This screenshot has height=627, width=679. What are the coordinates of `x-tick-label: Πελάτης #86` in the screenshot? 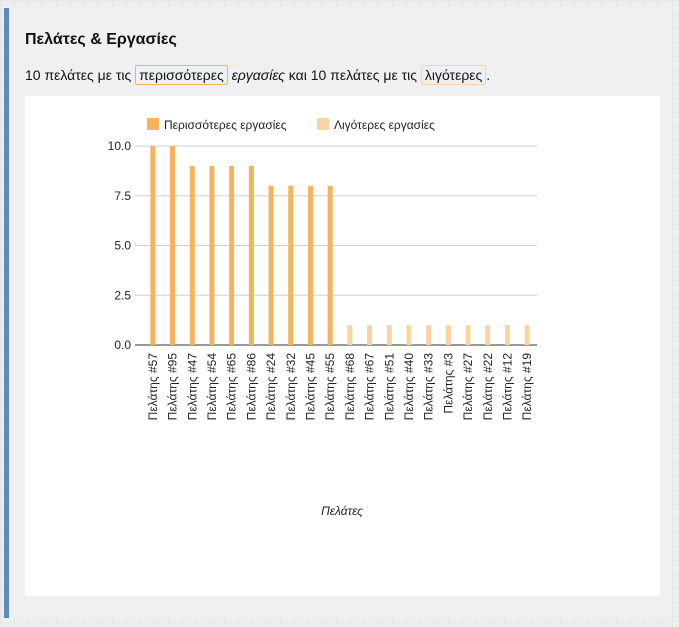 It's located at (251, 387).